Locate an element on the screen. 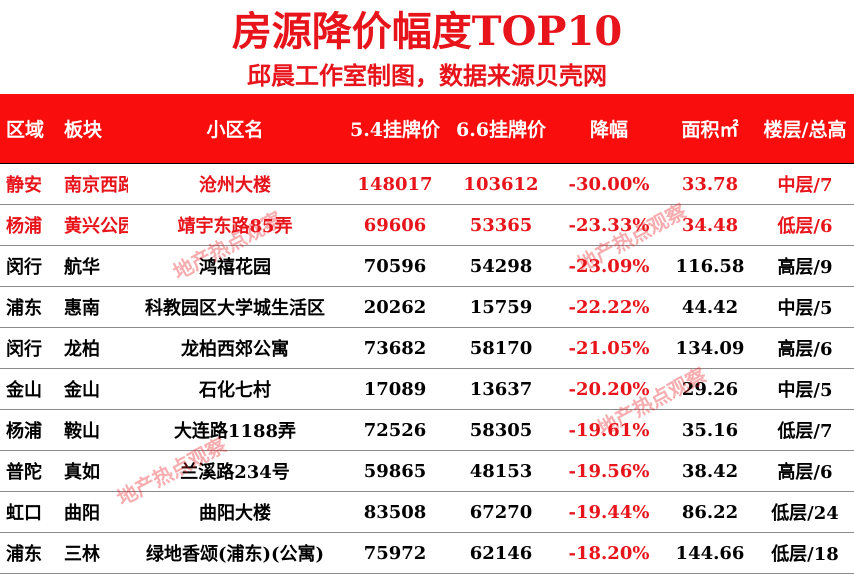 The image size is (854, 576). cell-community: 科教园区大学城生活区 is located at coordinates (235, 307).